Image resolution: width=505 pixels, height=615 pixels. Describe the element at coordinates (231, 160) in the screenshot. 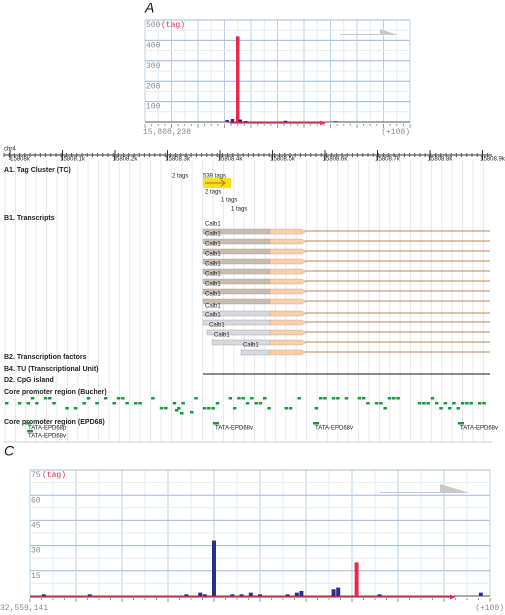

I see `ruler-label: 15808.4k` at that location.